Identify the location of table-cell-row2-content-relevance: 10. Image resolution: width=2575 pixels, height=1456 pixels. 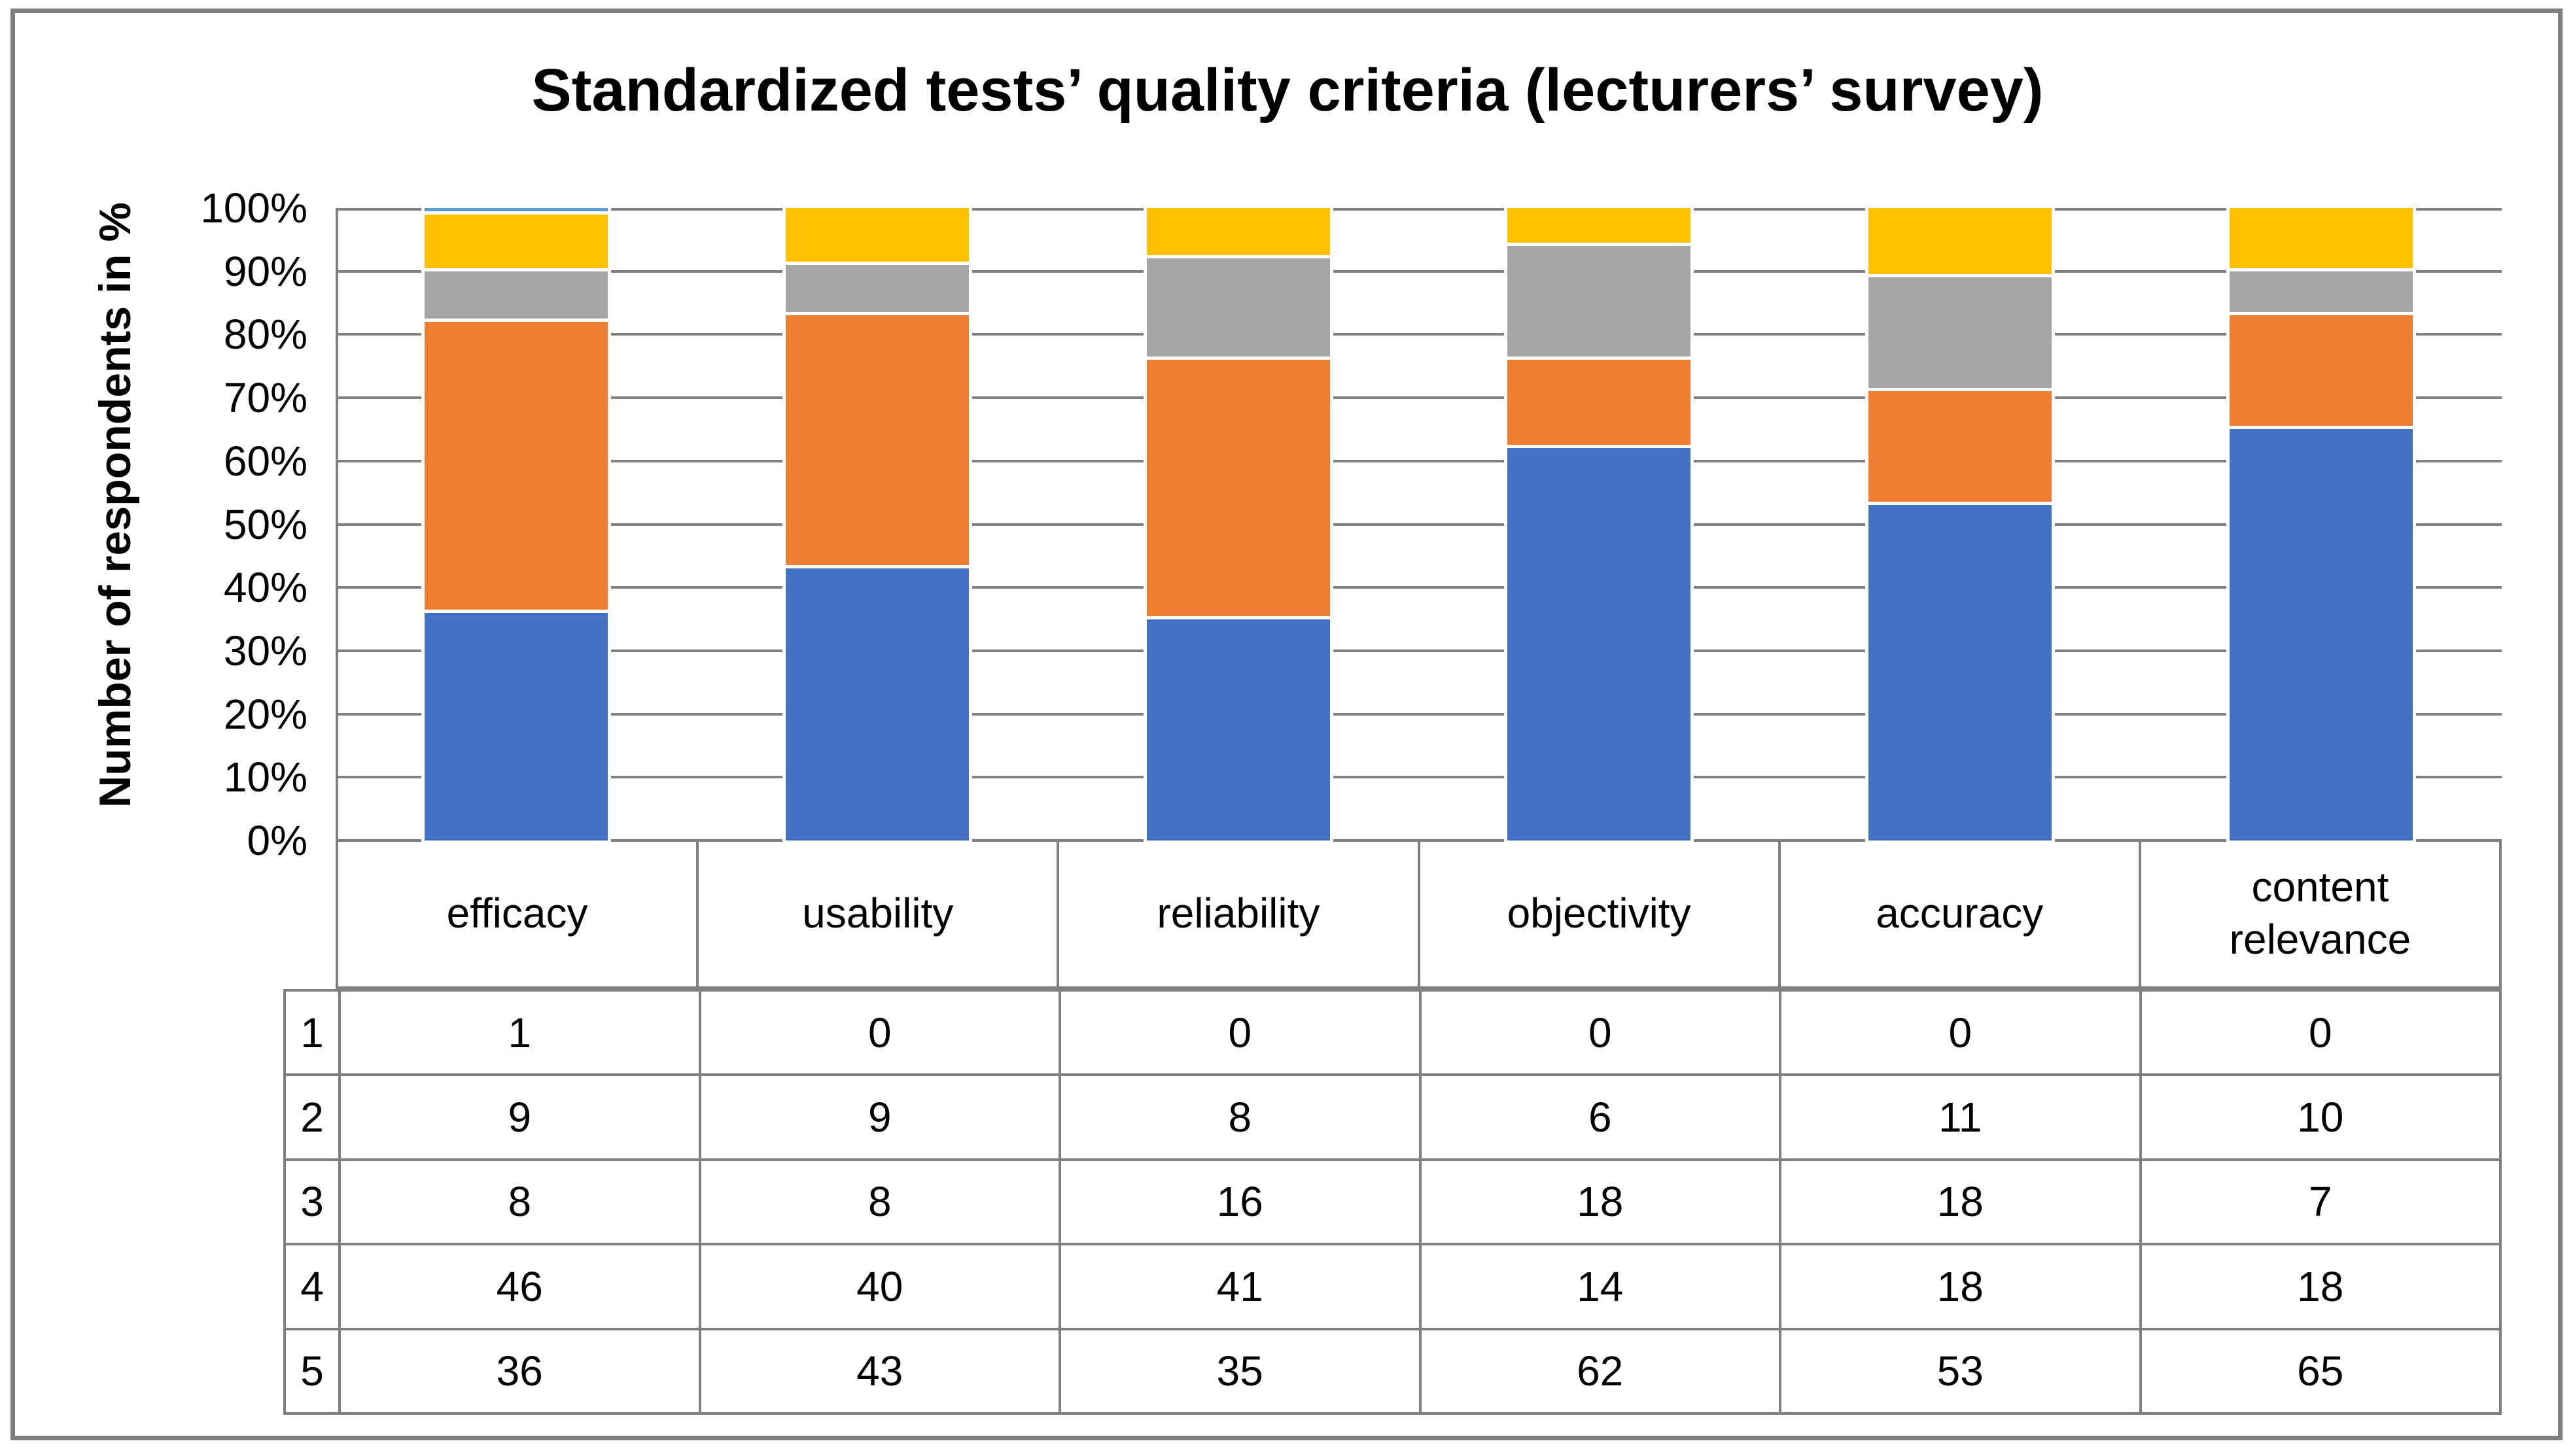
(2321, 1118).